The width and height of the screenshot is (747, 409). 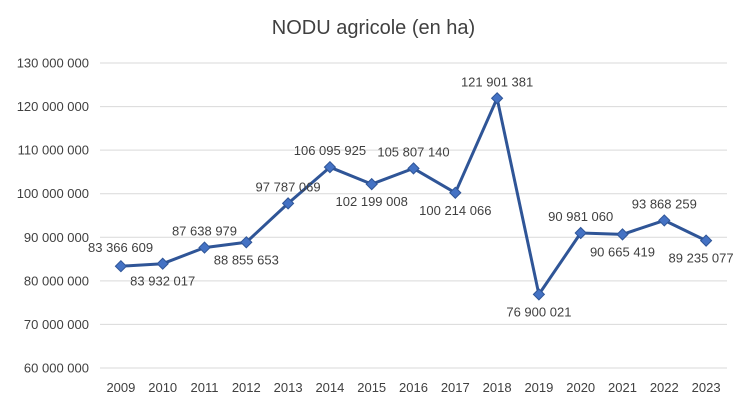 What do you see at coordinates (246, 259) in the screenshot?
I see `data-label: 88 855 653` at bounding box center [246, 259].